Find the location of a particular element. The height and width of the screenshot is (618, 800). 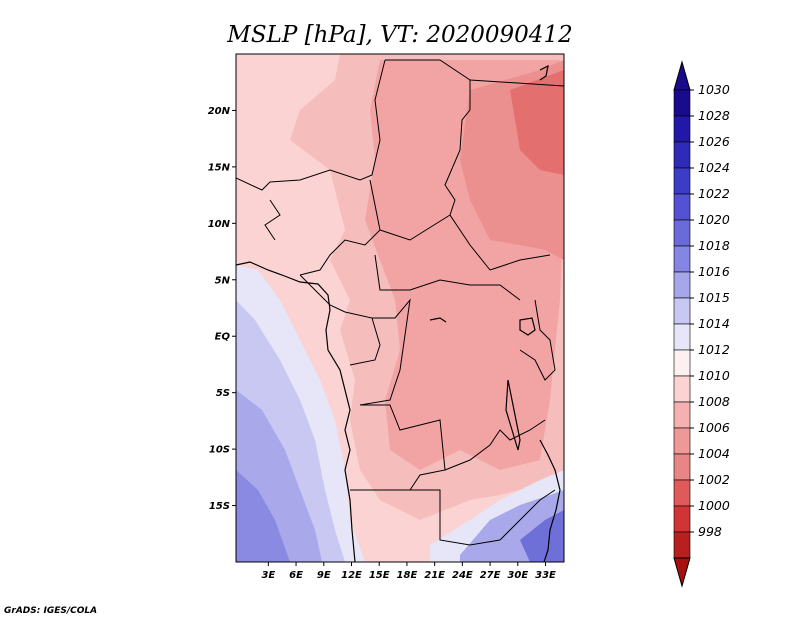

colorbar-label: 1024 is located at coordinates (714, 167).